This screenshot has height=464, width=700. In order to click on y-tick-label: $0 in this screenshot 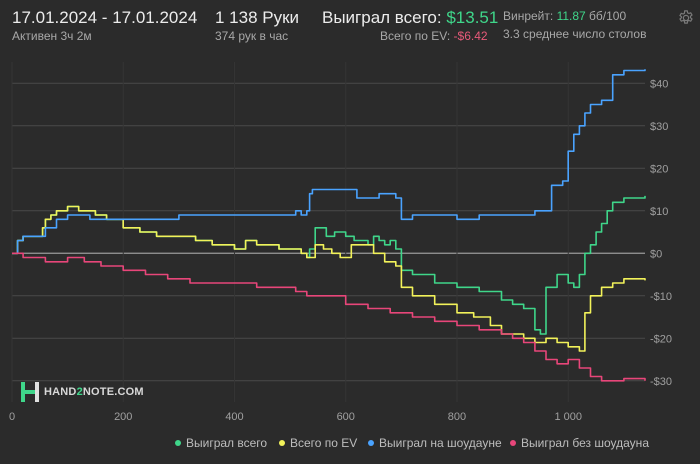, I will do `click(656, 254)`.